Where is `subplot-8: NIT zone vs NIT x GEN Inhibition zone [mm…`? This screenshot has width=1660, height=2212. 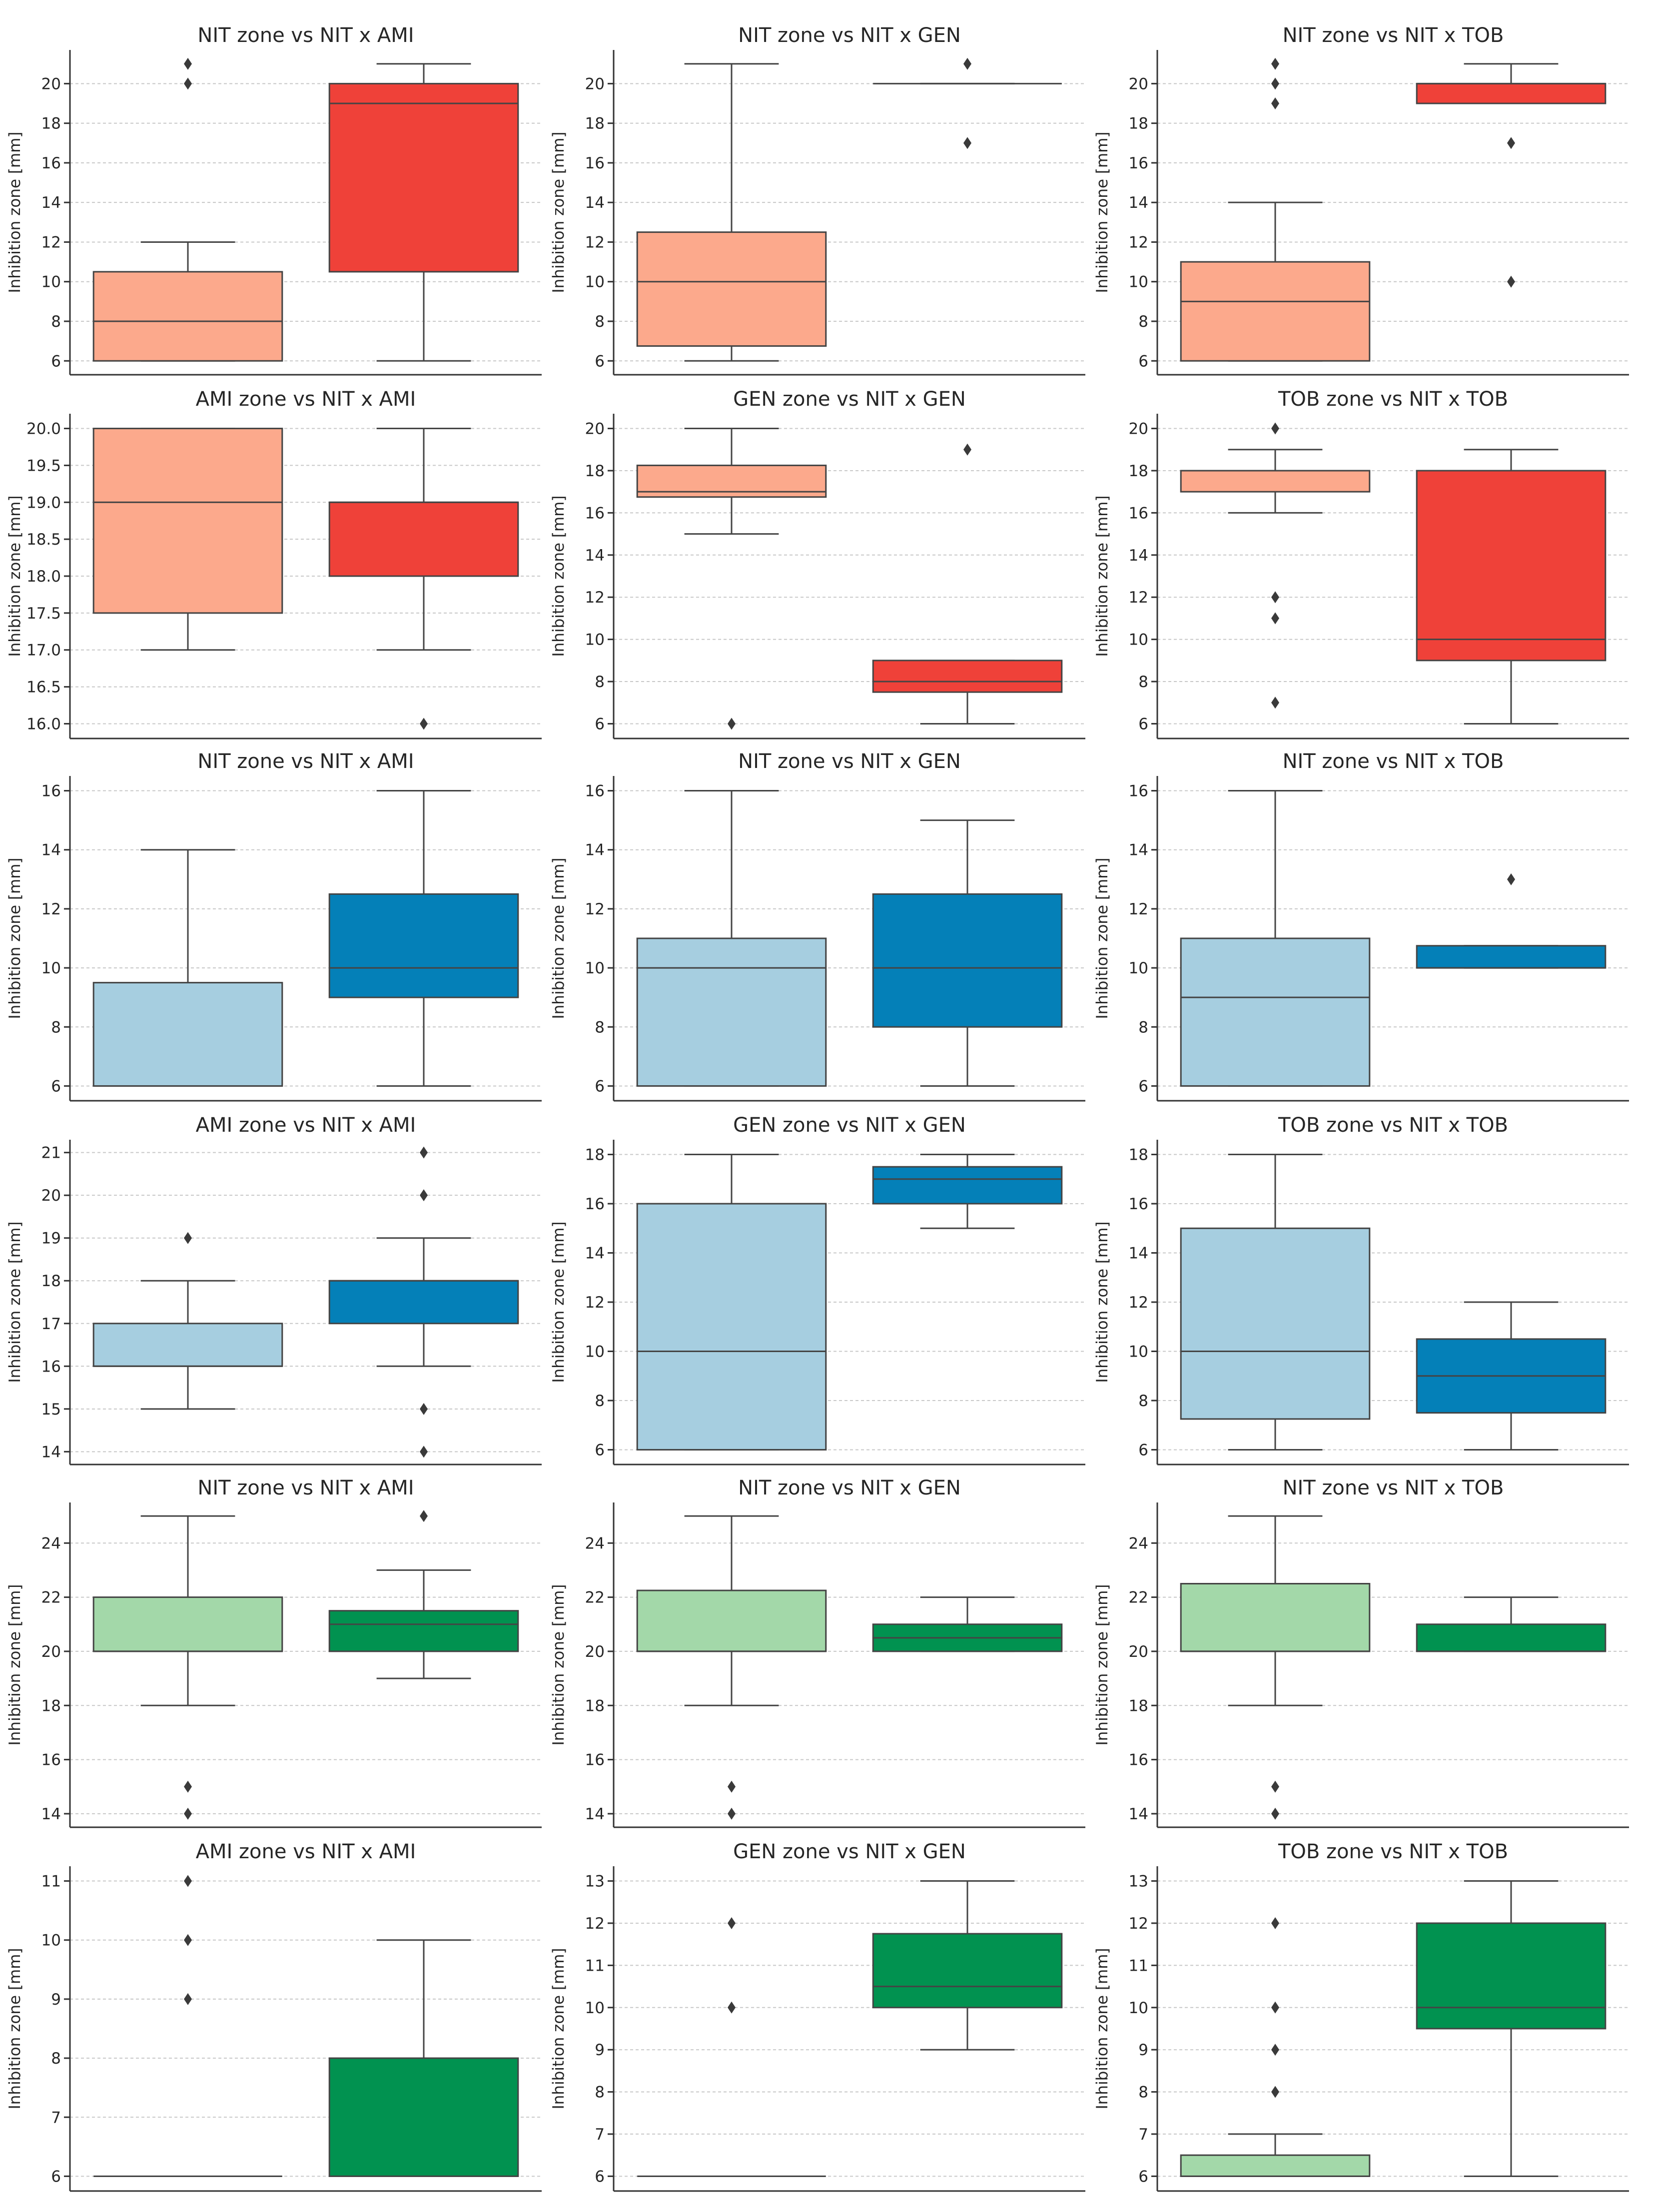
subplot-8: NIT zone vs NIT x GEN Inhibition zone [mm… is located at coordinates (817, 926).